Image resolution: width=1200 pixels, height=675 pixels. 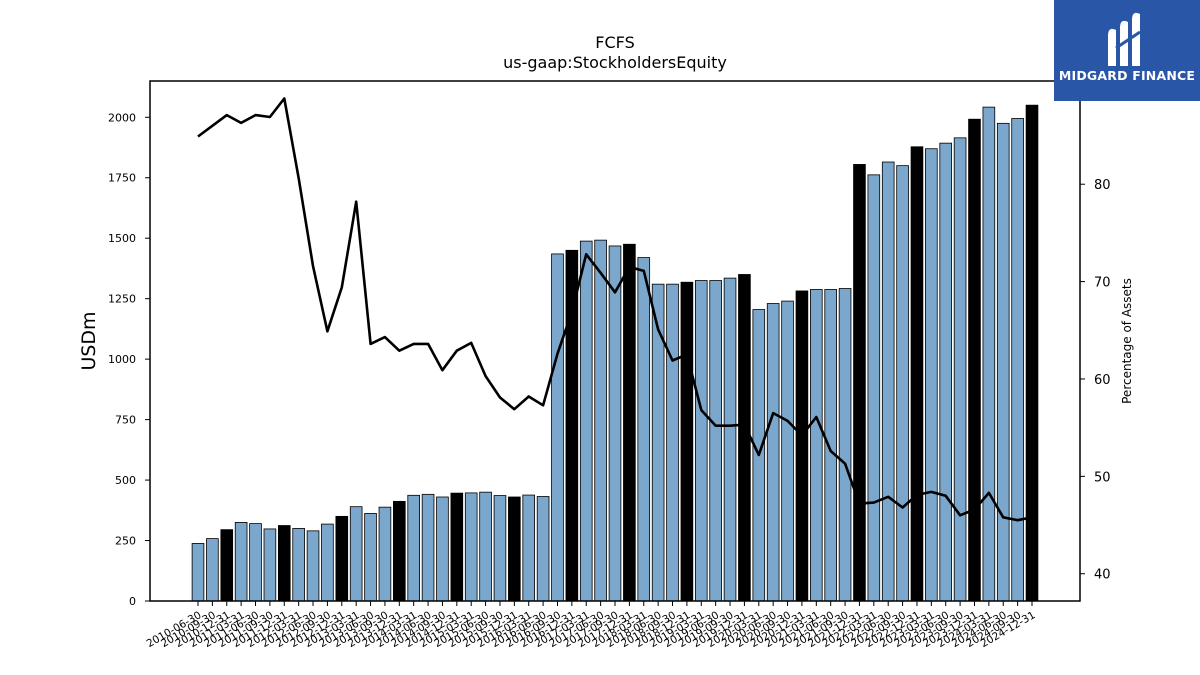 I want to click on y-tick-label: 250, so click(x=125, y=541).